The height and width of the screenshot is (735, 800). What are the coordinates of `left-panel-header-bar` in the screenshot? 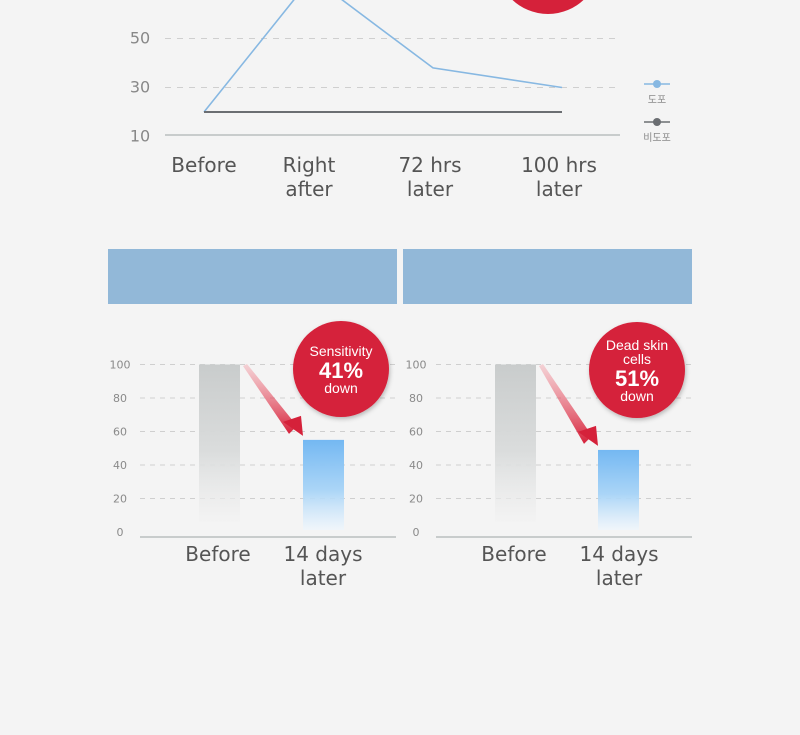 It's located at (252, 276).